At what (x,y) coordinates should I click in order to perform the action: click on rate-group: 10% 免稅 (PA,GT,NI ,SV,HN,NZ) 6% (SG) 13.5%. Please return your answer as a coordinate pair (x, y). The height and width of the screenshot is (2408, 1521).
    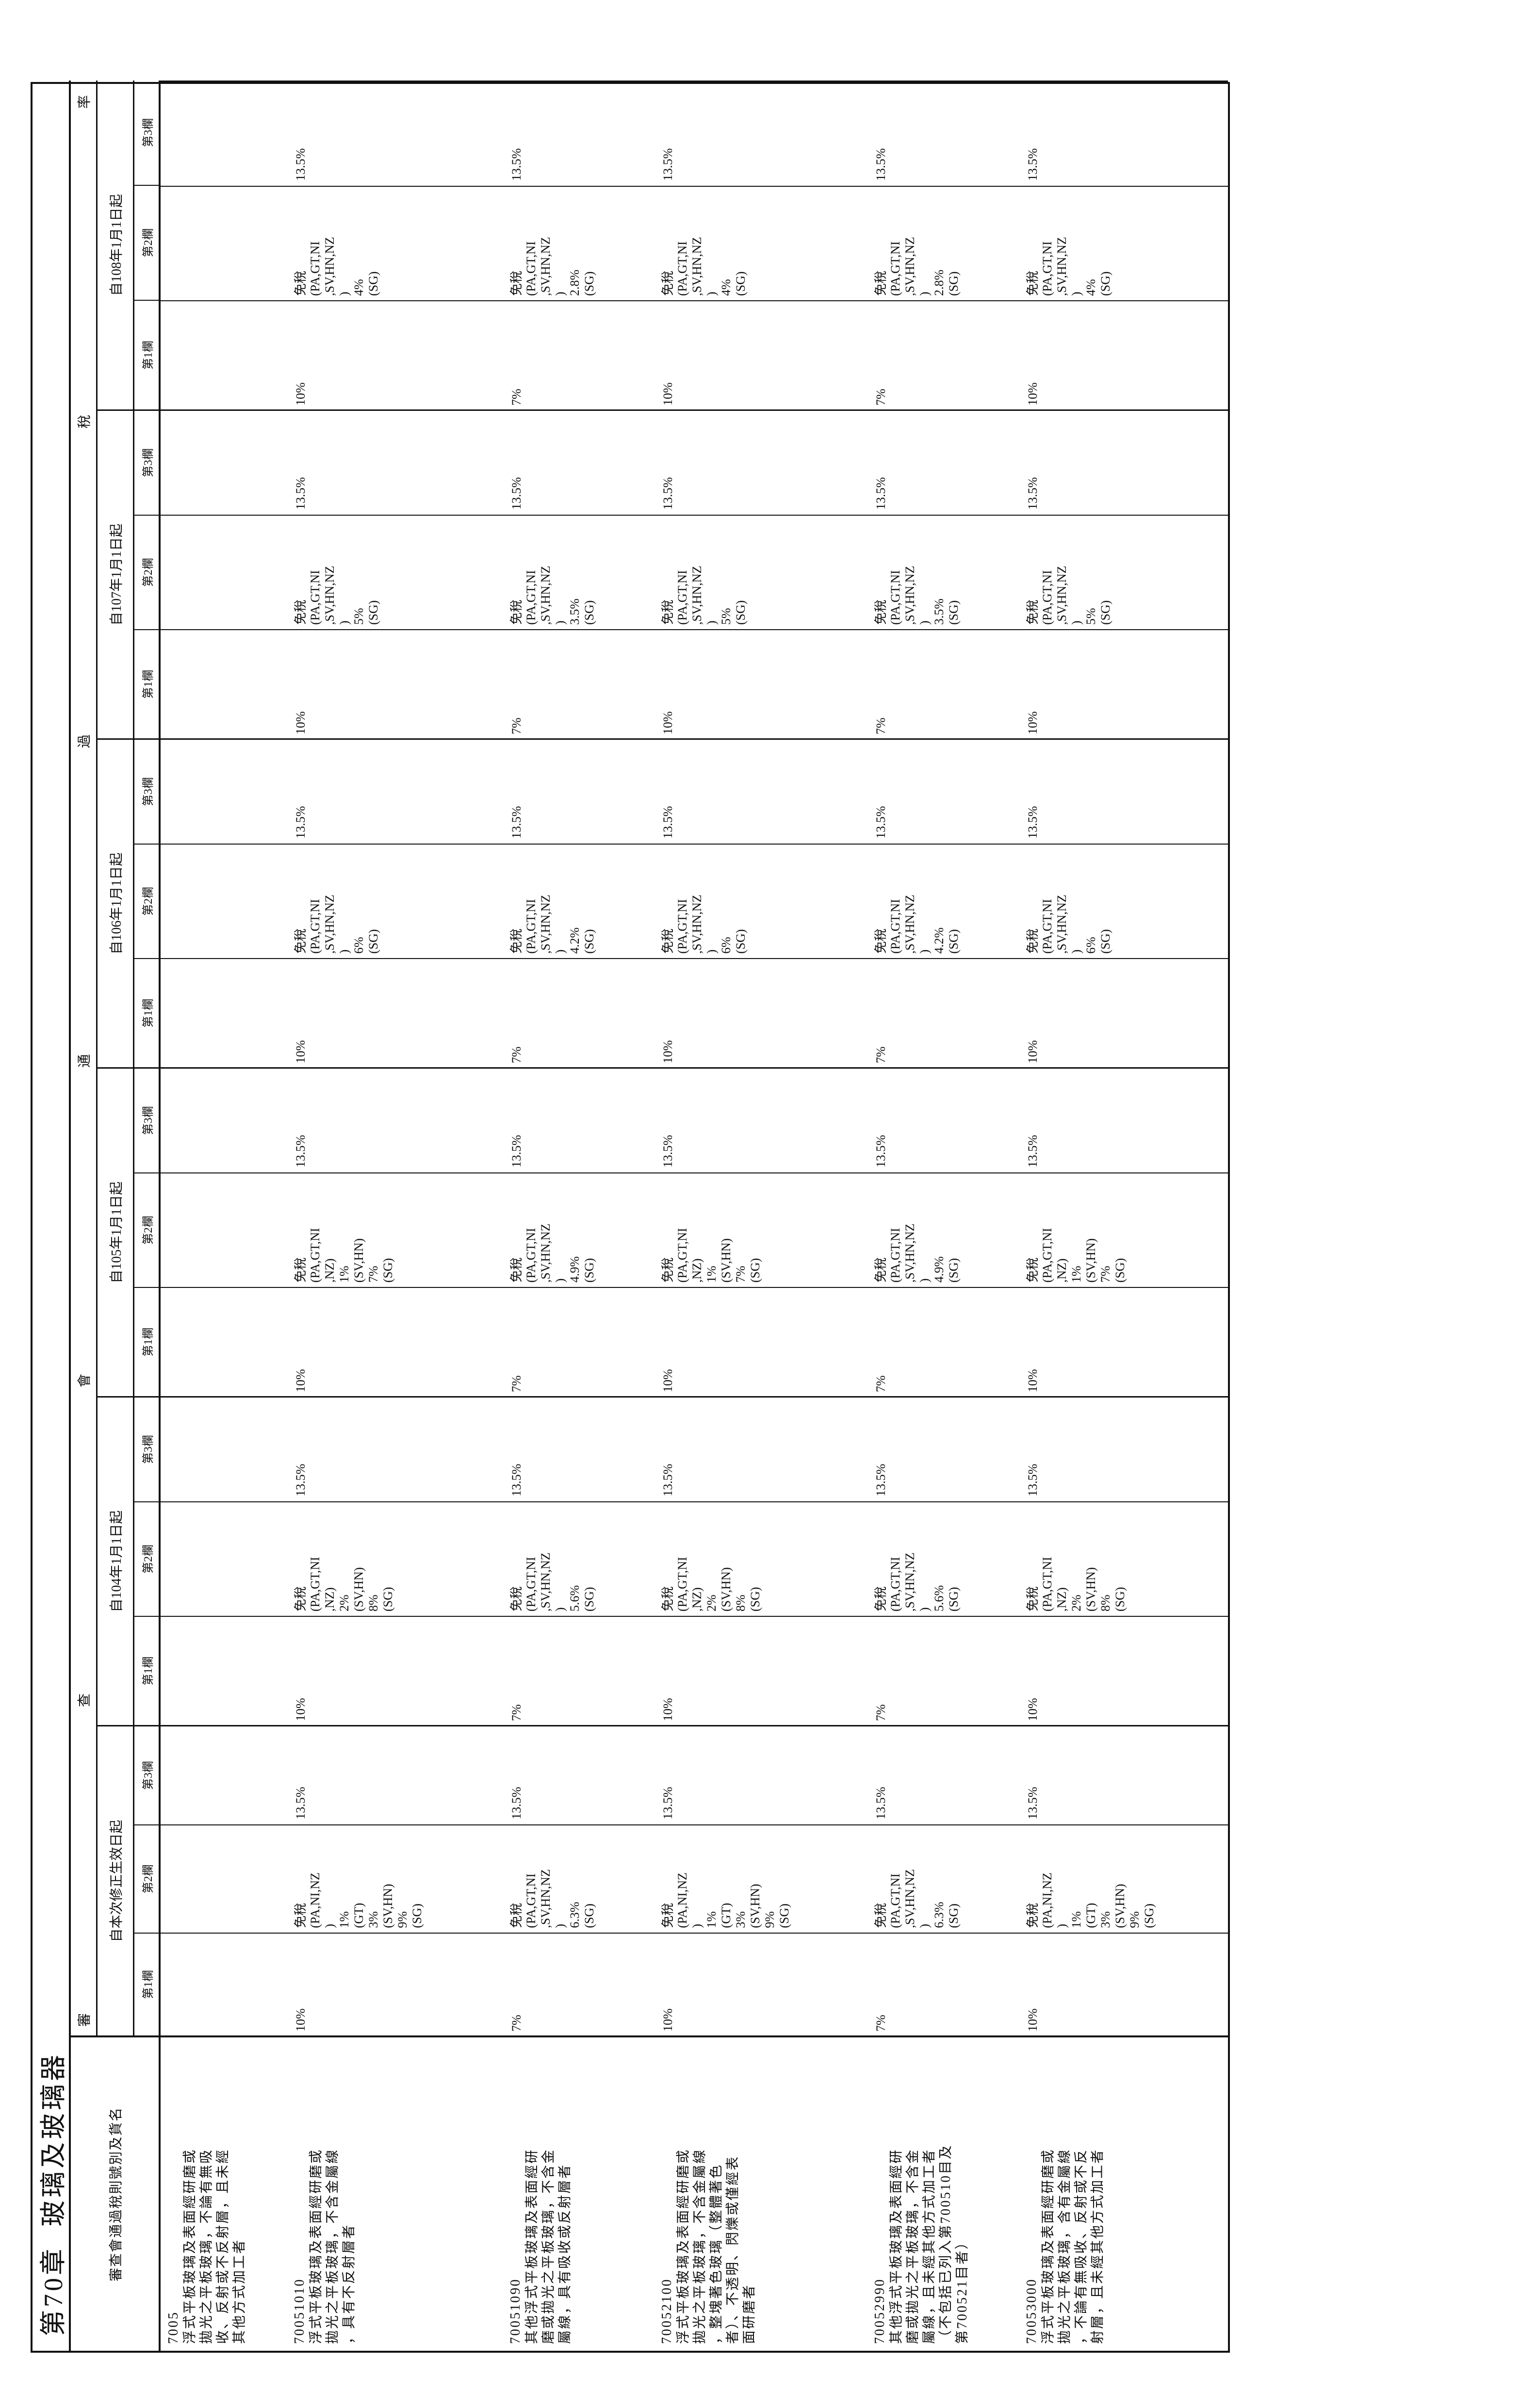
    Looking at the image, I should click on (760, 902).